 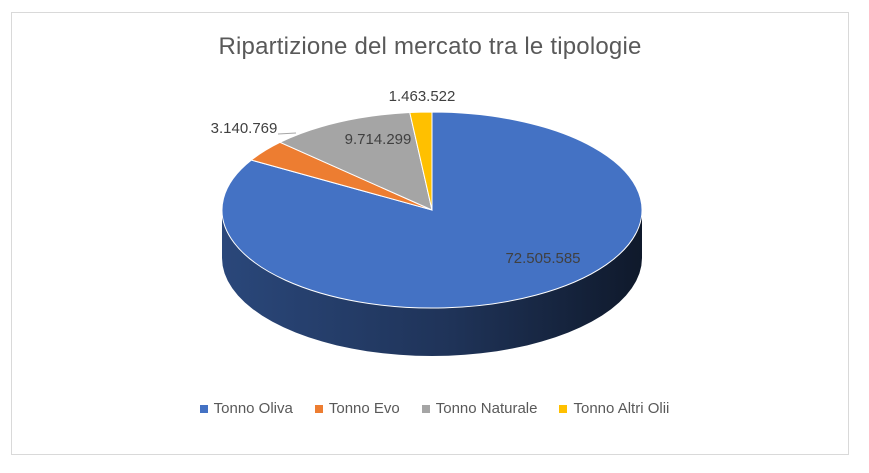 What do you see at coordinates (421, 161) in the screenshot?
I see `pie-slice-tonno-altri-olii` at bounding box center [421, 161].